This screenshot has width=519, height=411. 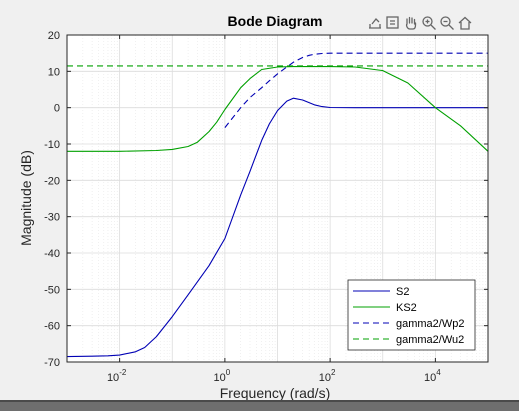 I want to click on home-icon, so click(x=464, y=23).